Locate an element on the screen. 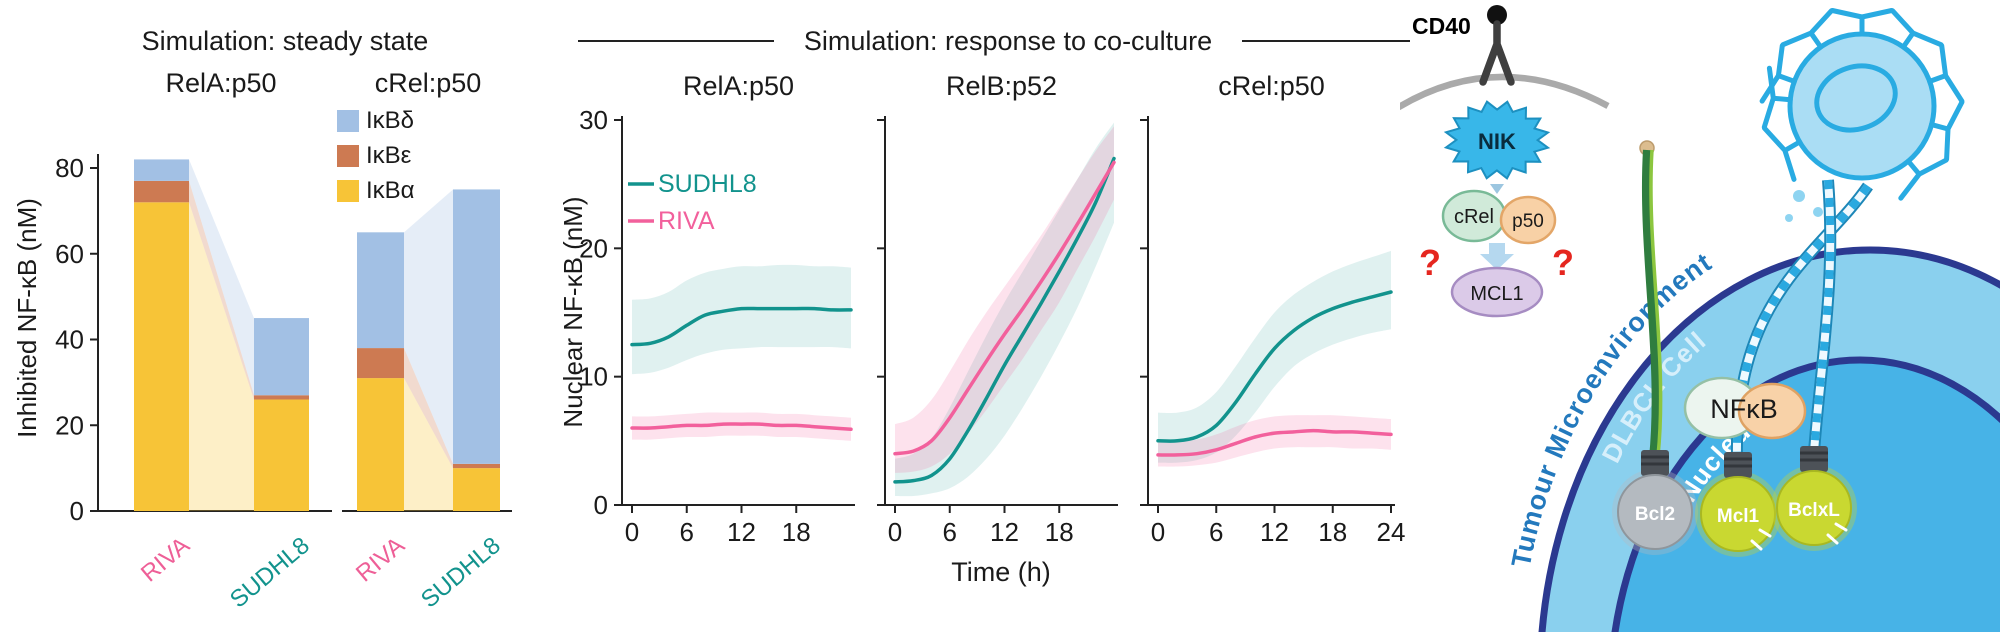 The image size is (2000, 632). ligand-ball-icon is located at coordinates (1497, 15).